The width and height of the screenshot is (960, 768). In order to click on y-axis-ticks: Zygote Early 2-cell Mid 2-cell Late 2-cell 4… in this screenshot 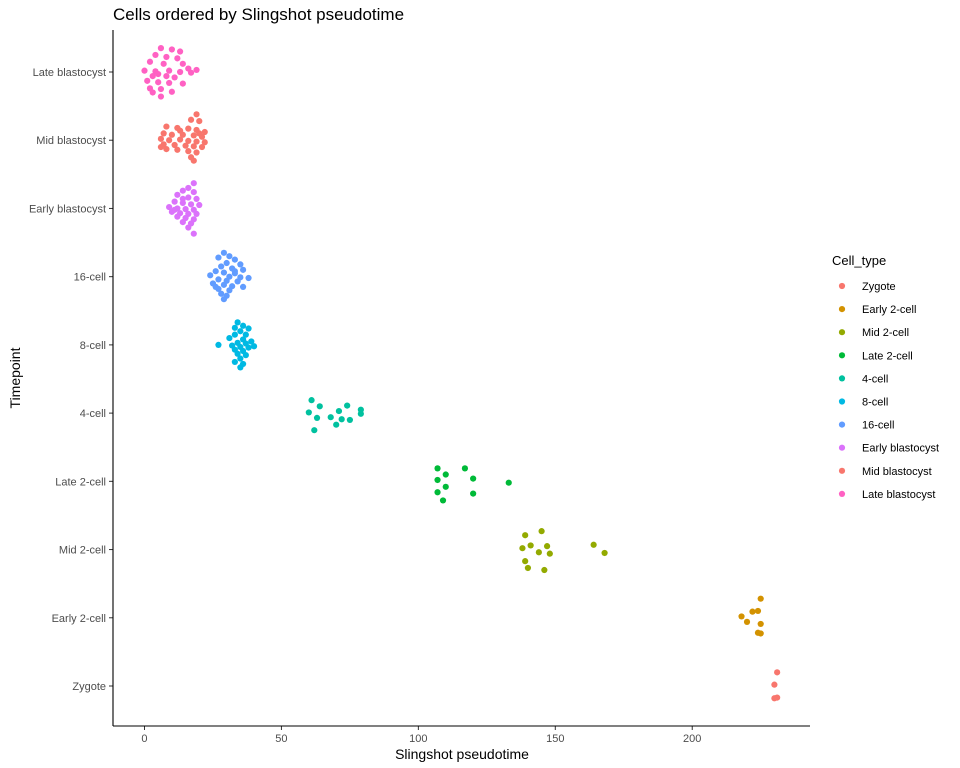, I will do `click(71, 380)`.